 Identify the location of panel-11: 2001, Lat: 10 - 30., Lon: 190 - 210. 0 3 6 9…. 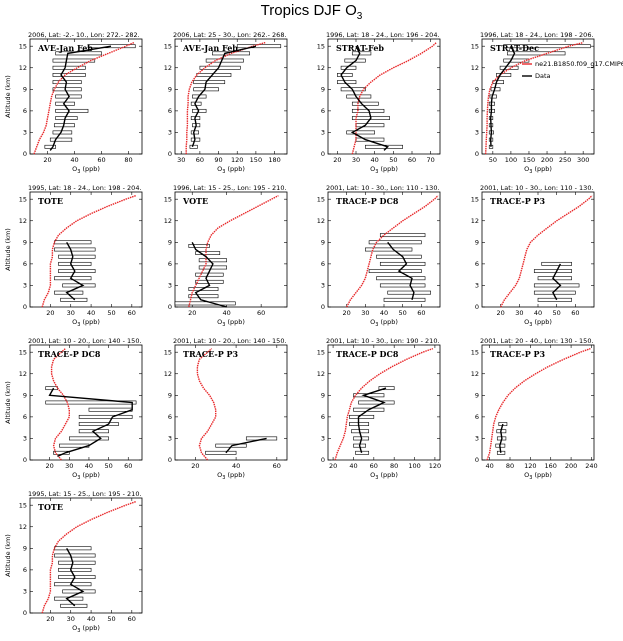
(379, 409).